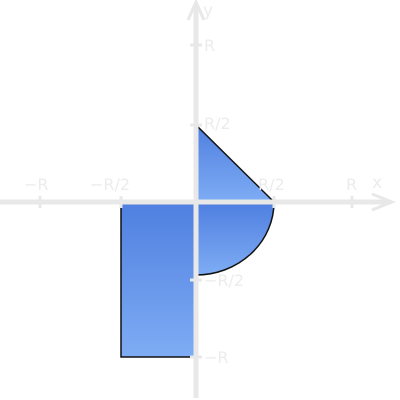 This screenshot has height=400, width=400. I want to click on y-axis-arrow-icon, so click(196, 10).